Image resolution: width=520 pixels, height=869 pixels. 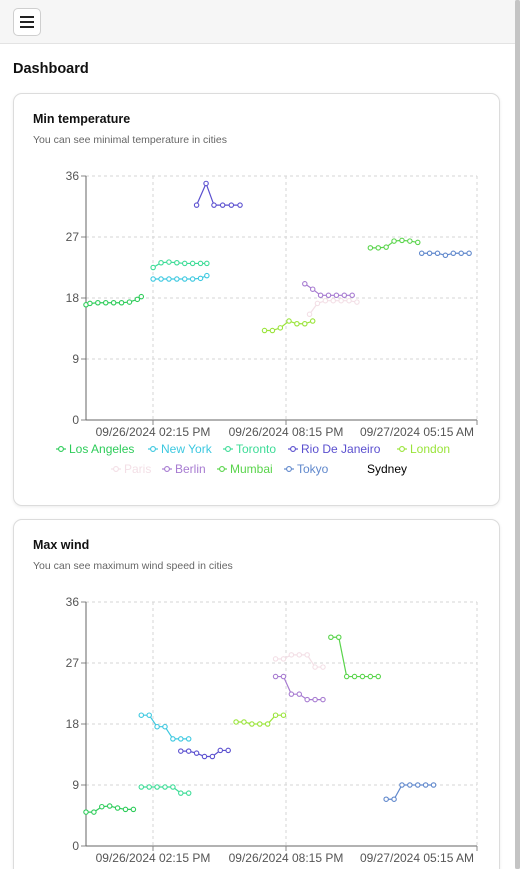 What do you see at coordinates (260, 22) in the screenshot?
I see `top-bar` at bounding box center [260, 22].